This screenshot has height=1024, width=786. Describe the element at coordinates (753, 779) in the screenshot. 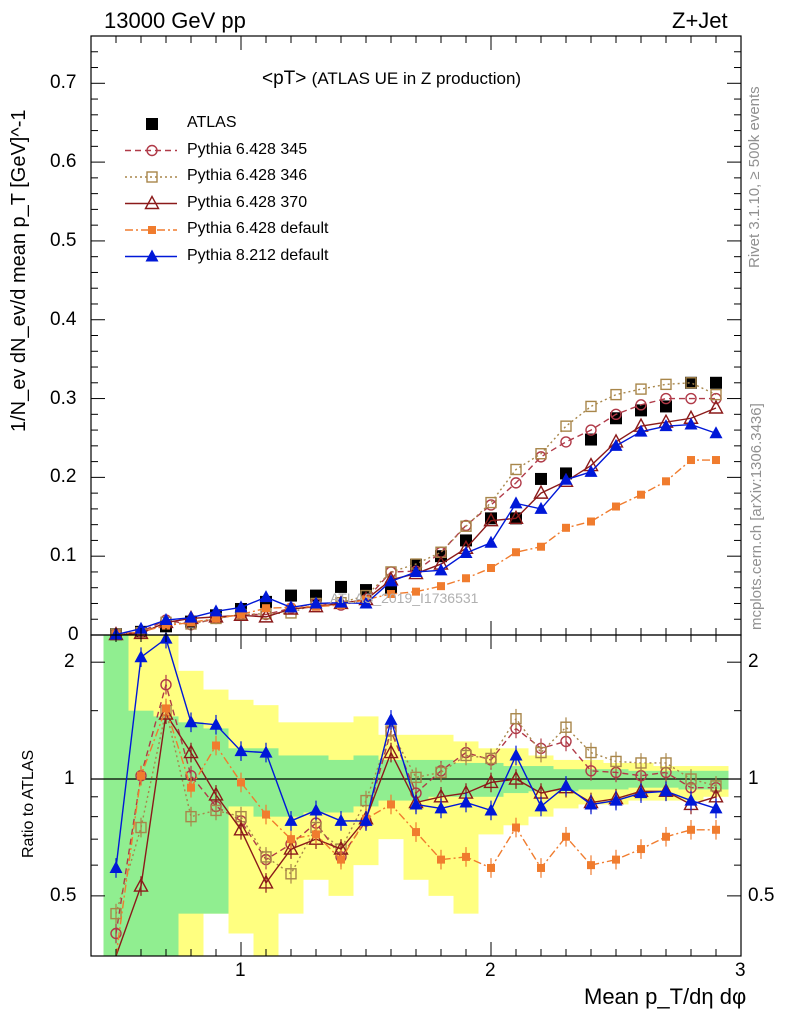

I see `ratio-y-tick-label-right: 1` at that location.